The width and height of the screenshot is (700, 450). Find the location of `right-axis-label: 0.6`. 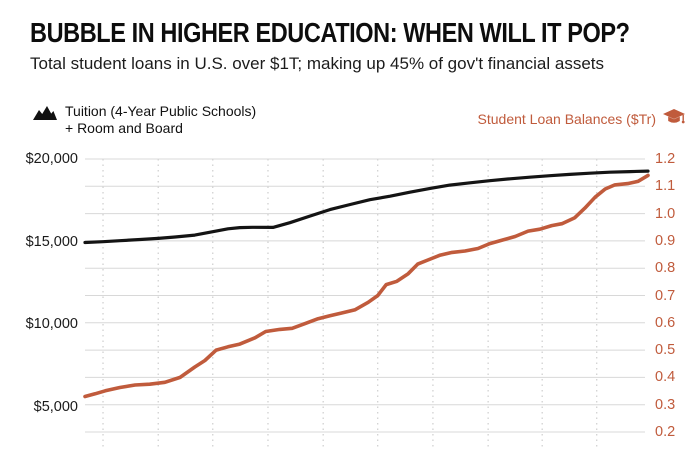

right-axis-label: 0.6 is located at coordinates (665, 322).